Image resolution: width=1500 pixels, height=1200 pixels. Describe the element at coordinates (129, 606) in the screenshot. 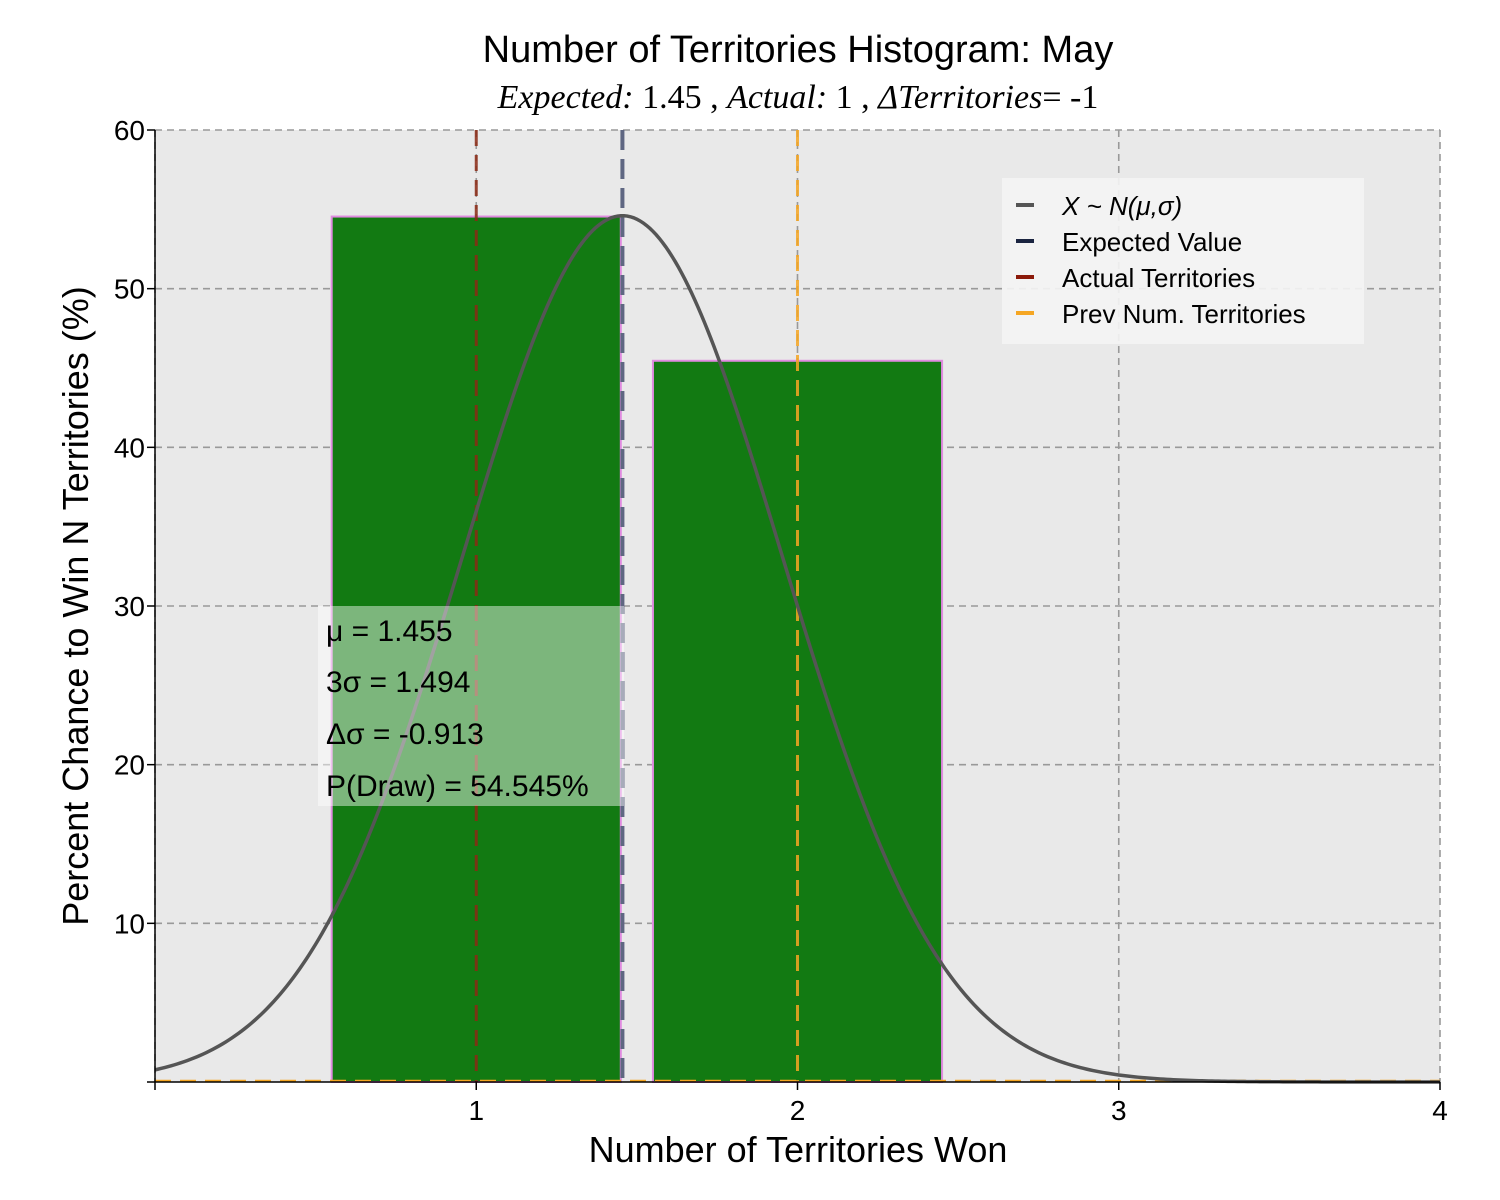

I see `y-tick-label-30: 30` at that location.